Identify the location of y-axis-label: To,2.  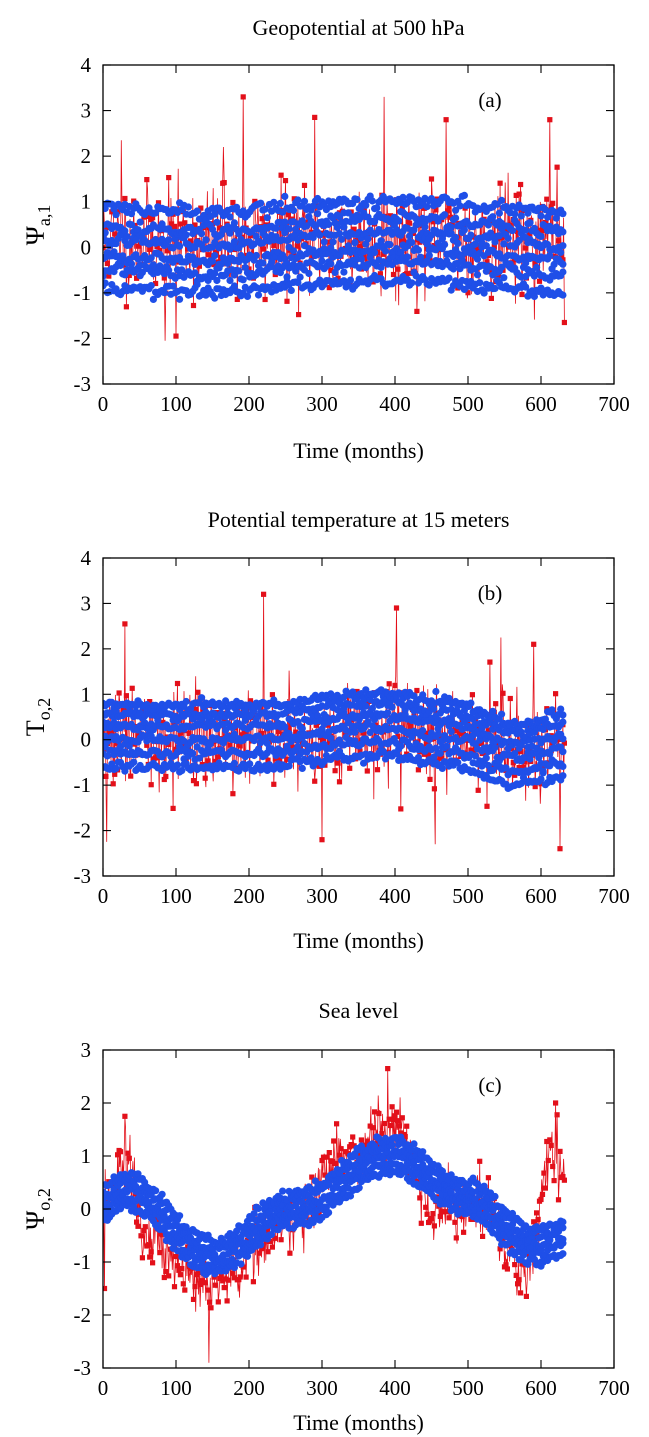
(37, 717).